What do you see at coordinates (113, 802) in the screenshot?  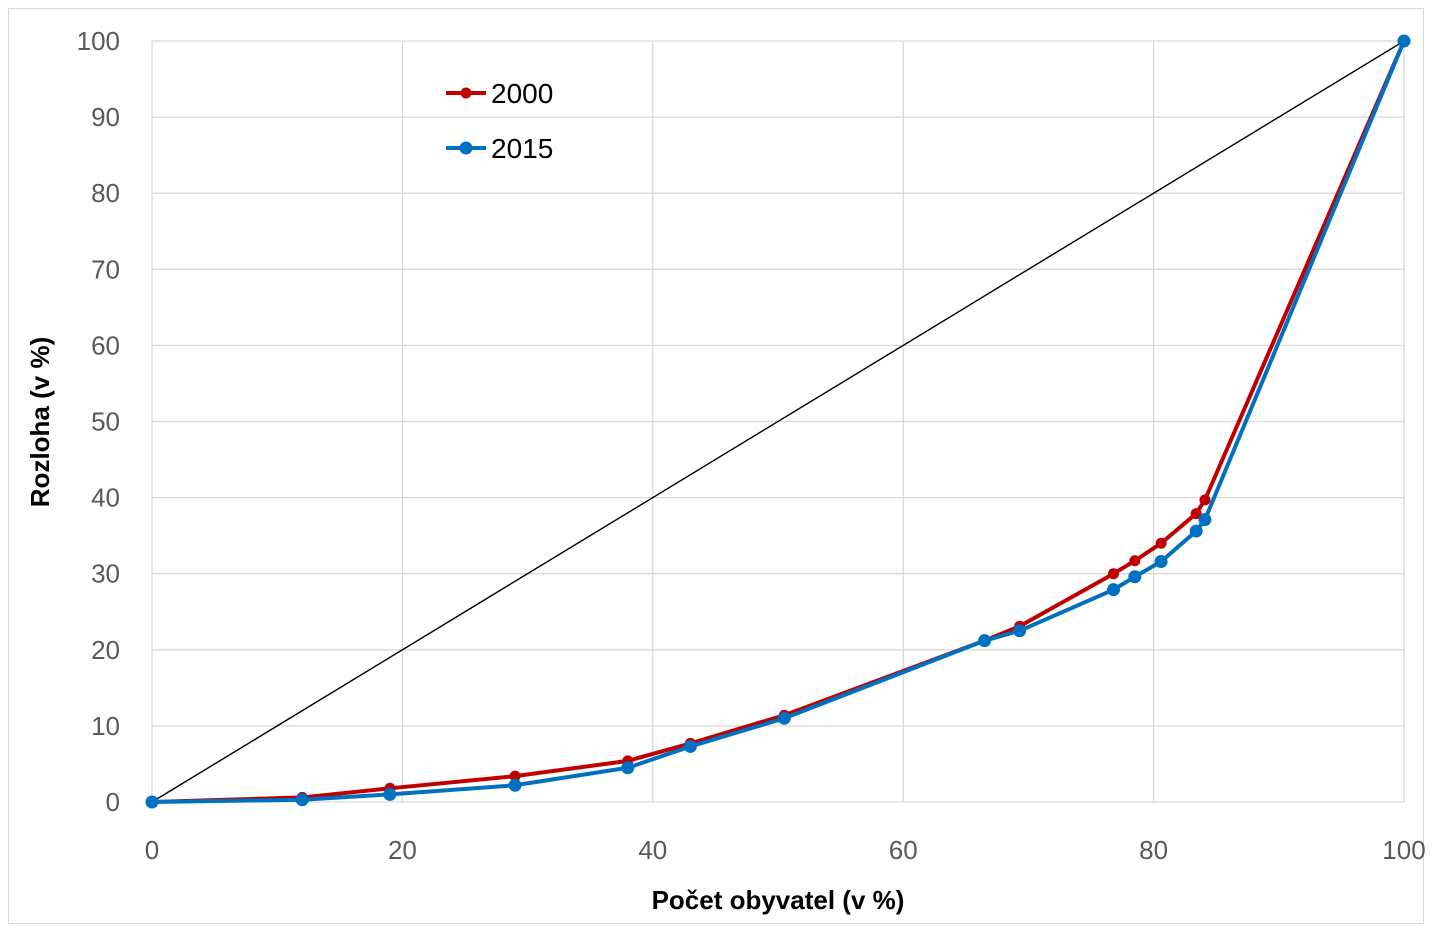 I see `y-tick-label: 0` at bounding box center [113, 802].